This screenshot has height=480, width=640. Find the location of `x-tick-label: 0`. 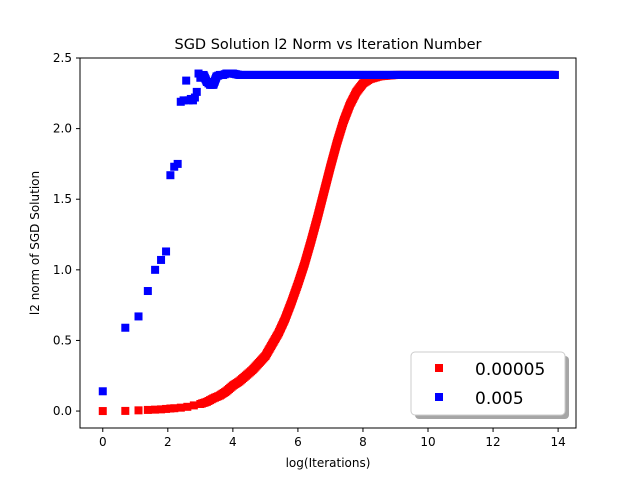

x-tick-label: 0 is located at coordinates (103, 442).